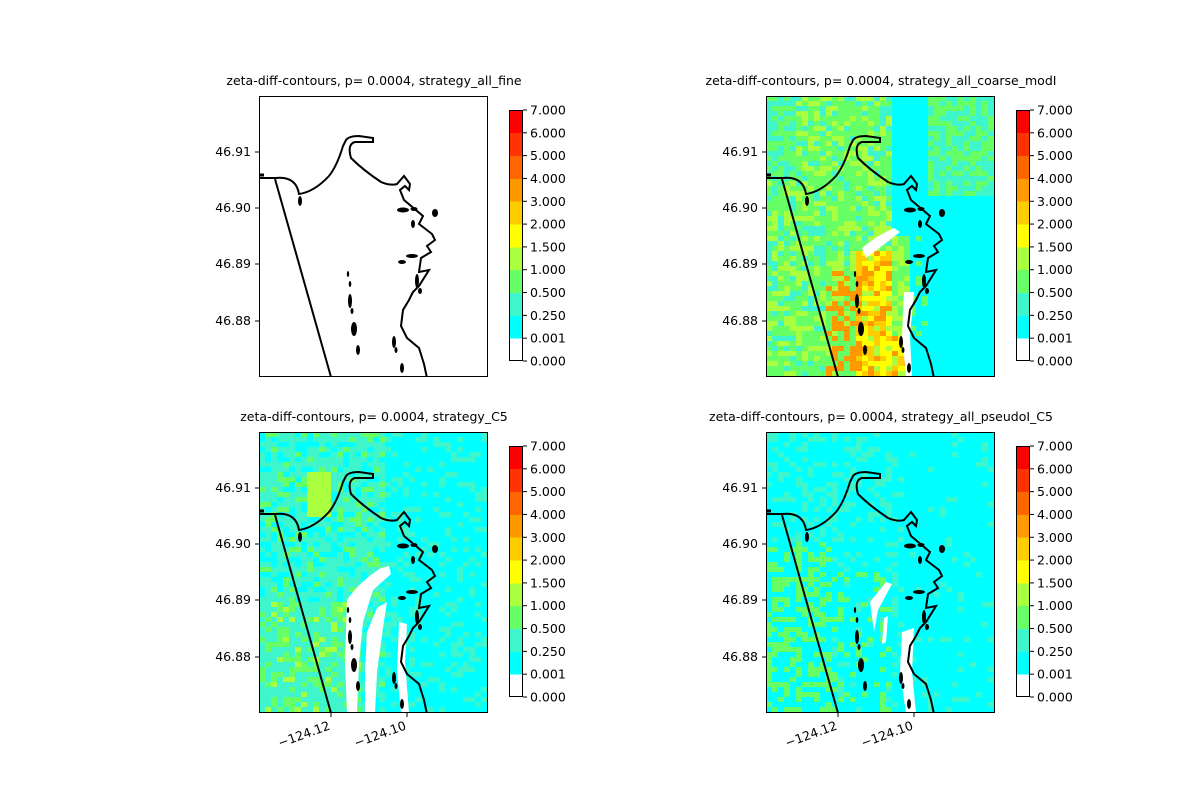 The width and height of the screenshot is (1200, 800). Describe the element at coordinates (740, 656) in the screenshot. I see `y-tick-label: 46.88` at that location.